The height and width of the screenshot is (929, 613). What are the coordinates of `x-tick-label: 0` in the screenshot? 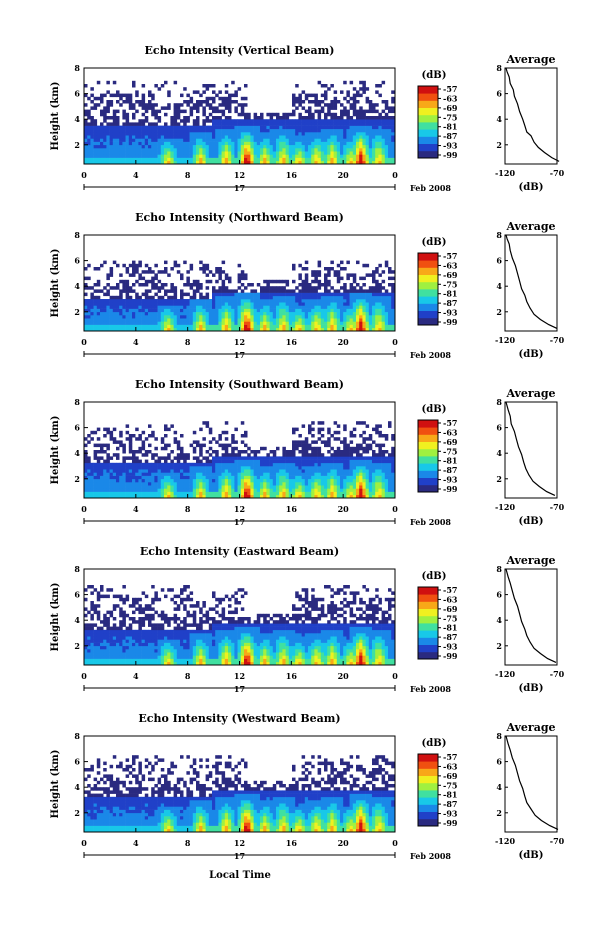 It's located at (395, 175).